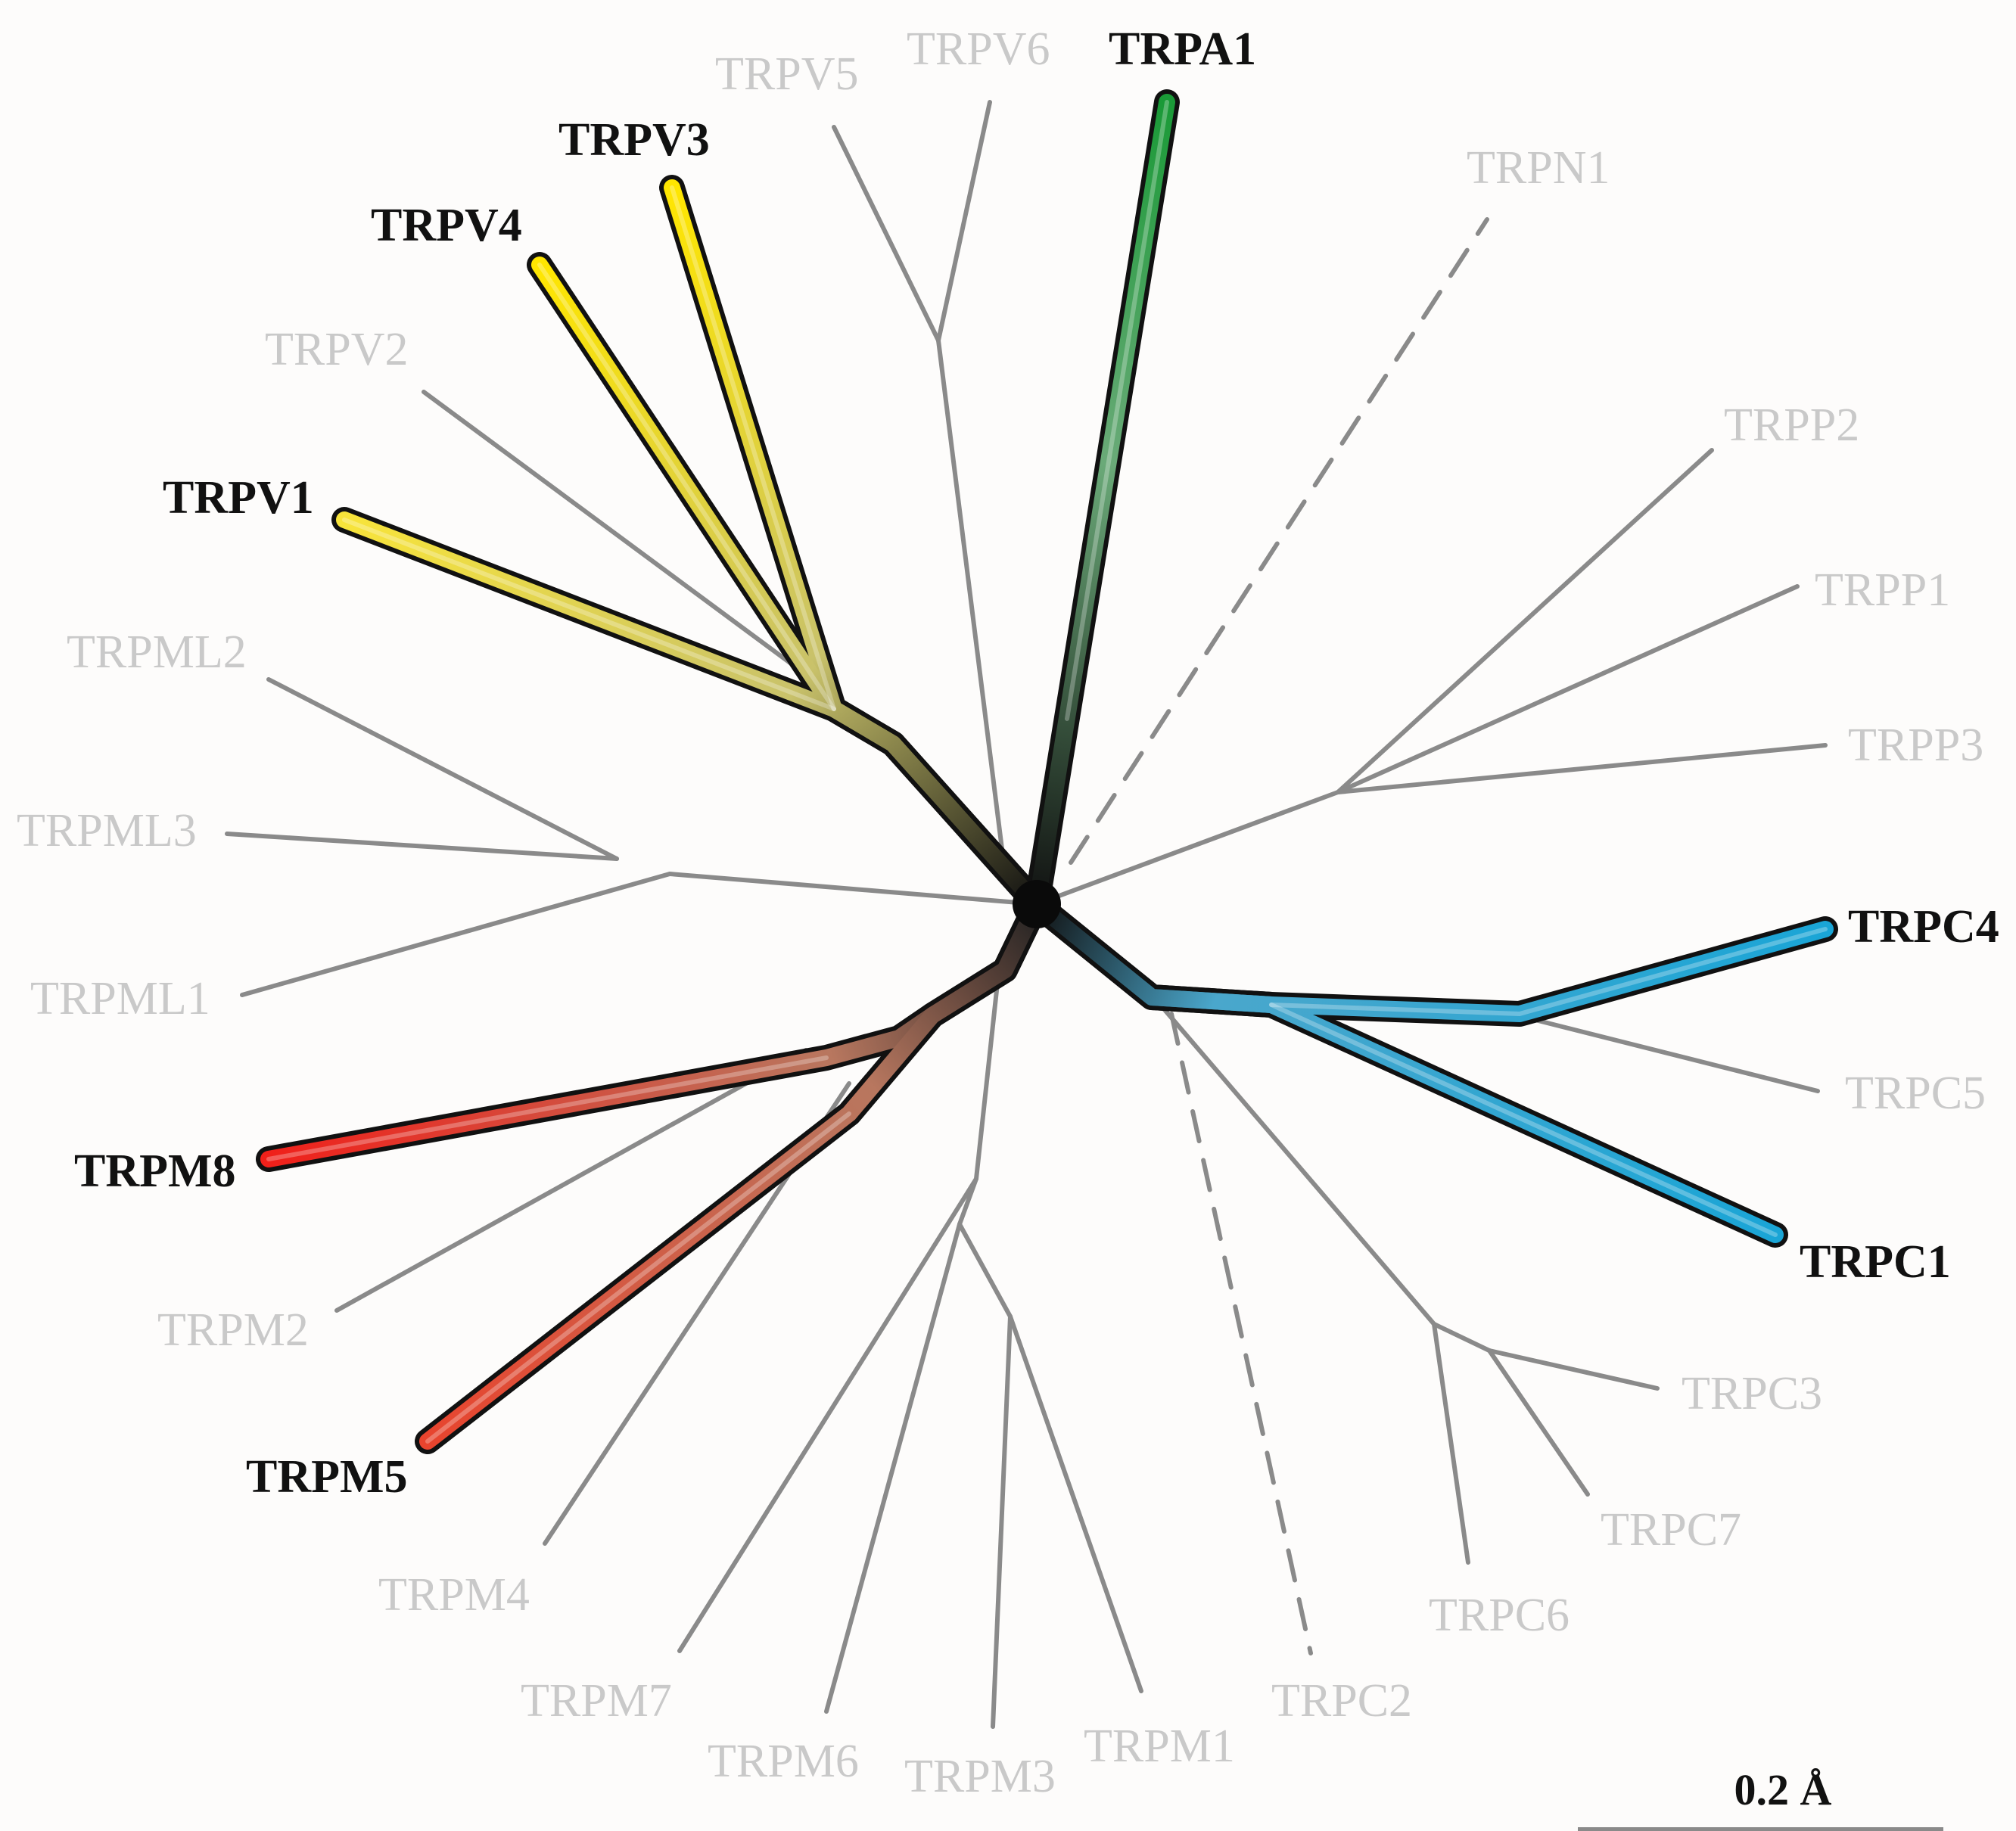 The height and width of the screenshot is (1831, 2016). Describe the element at coordinates (120, 998) in the screenshot. I see `label-trpml1: TRPML1` at that location.